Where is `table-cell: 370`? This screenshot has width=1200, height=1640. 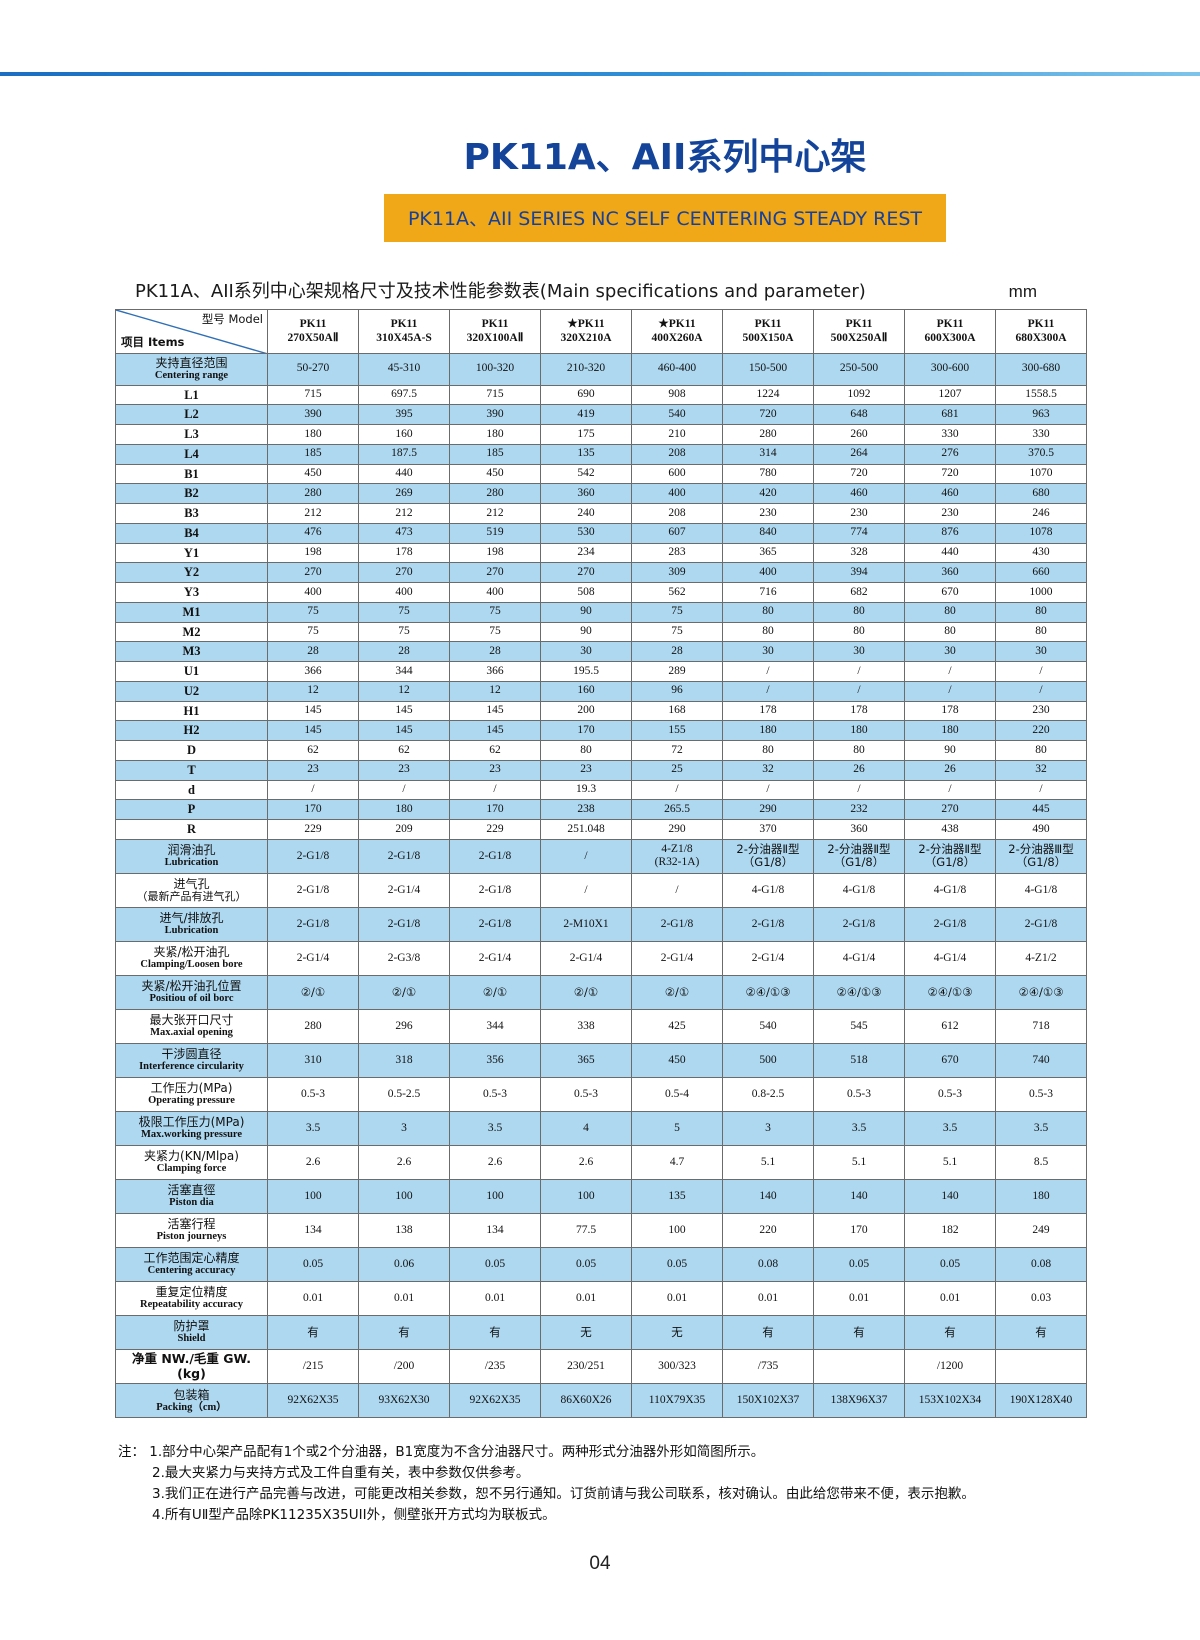
table-cell: 370 is located at coordinates (768, 829).